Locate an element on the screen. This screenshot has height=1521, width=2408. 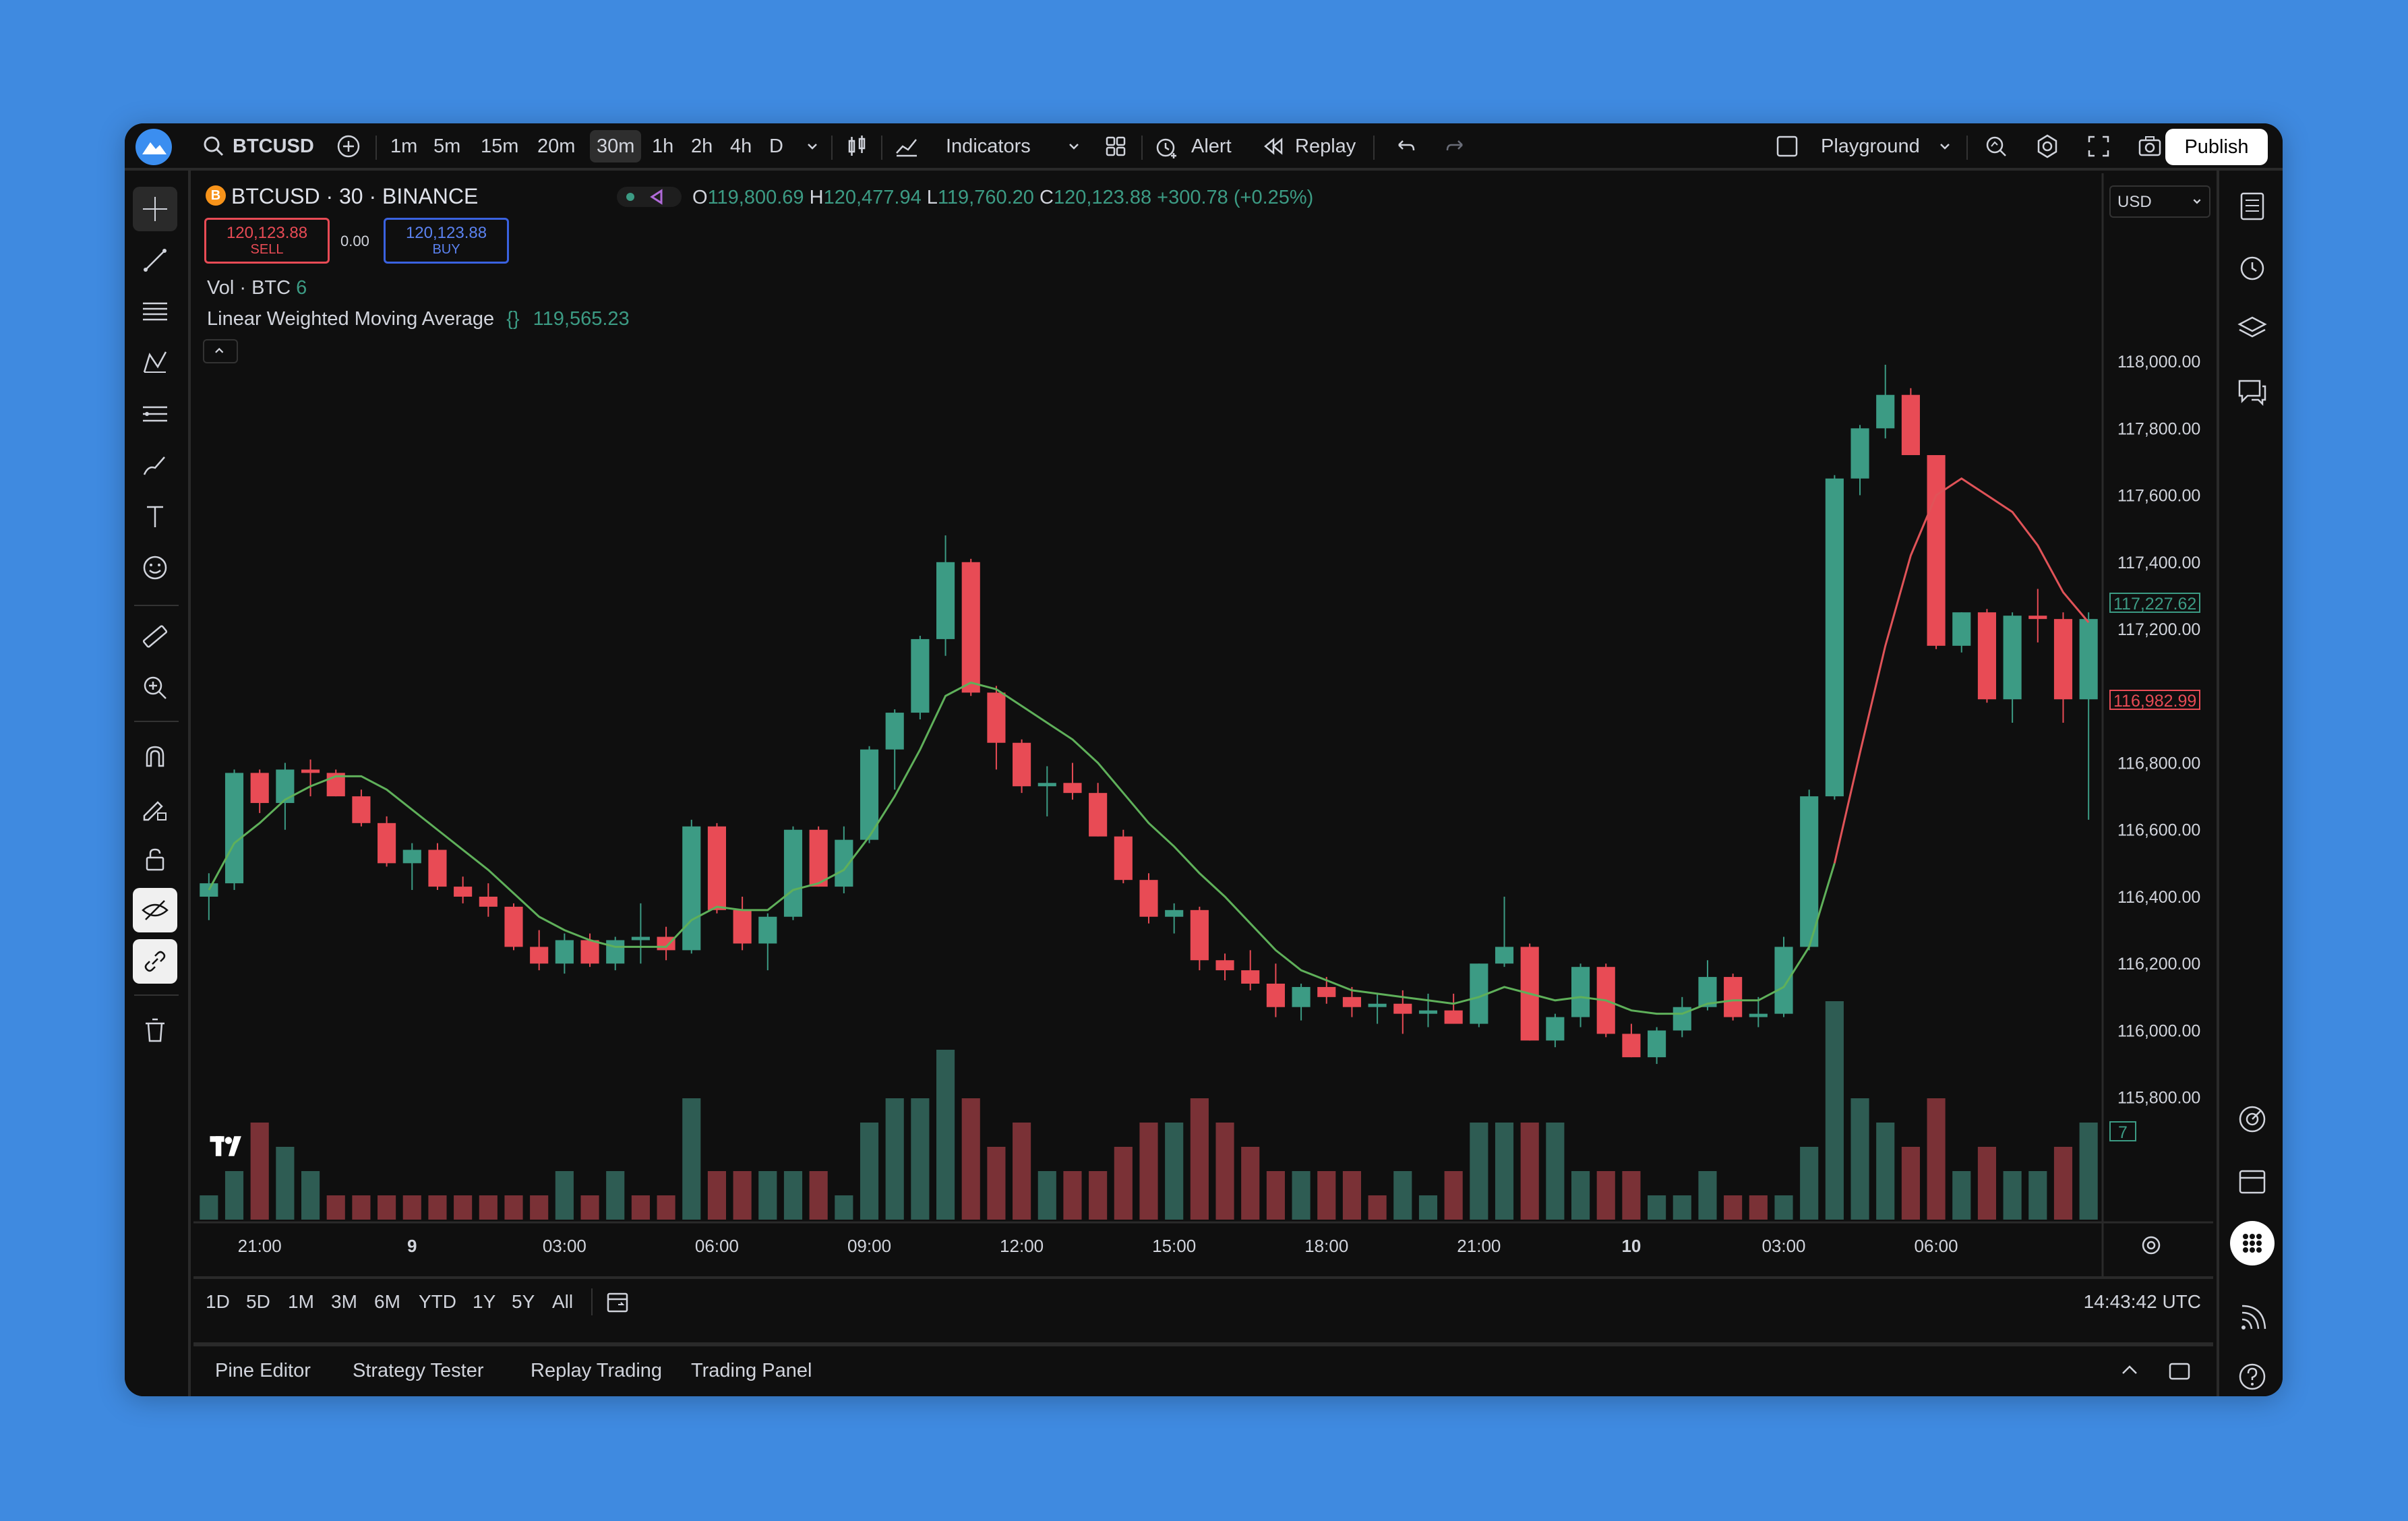
trend-line-icon is located at coordinates (155, 260).